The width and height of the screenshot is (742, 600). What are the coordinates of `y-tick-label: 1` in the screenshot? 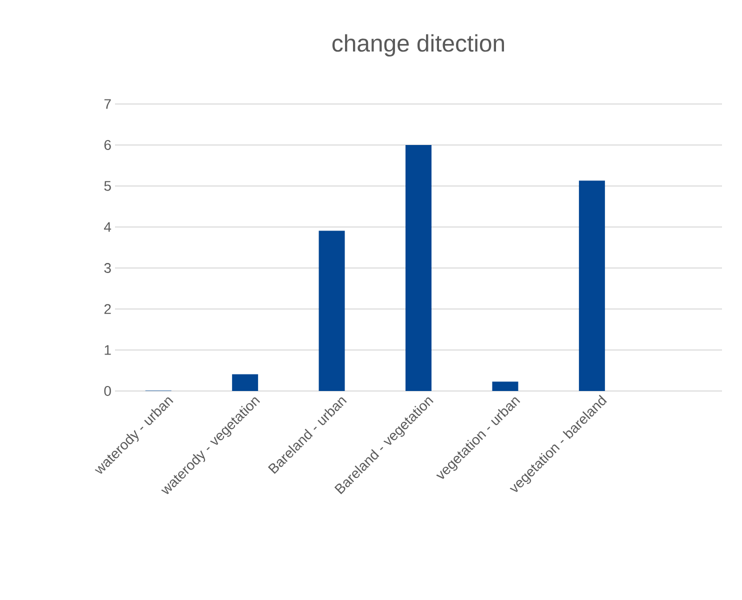 It's located at (107, 350).